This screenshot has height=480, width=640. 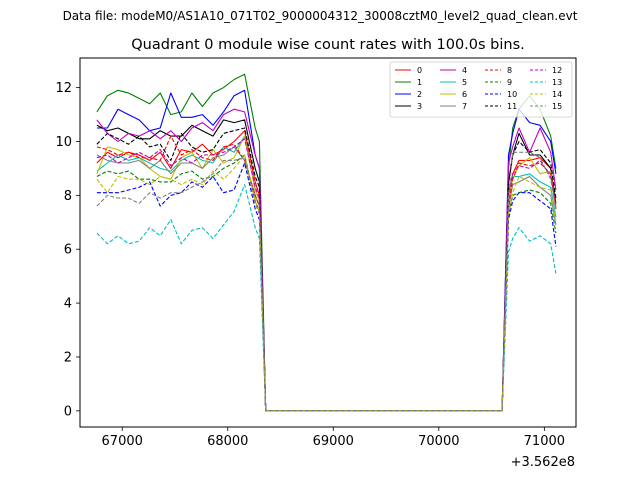 I want to click on legend-box, so click(x=481, y=89).